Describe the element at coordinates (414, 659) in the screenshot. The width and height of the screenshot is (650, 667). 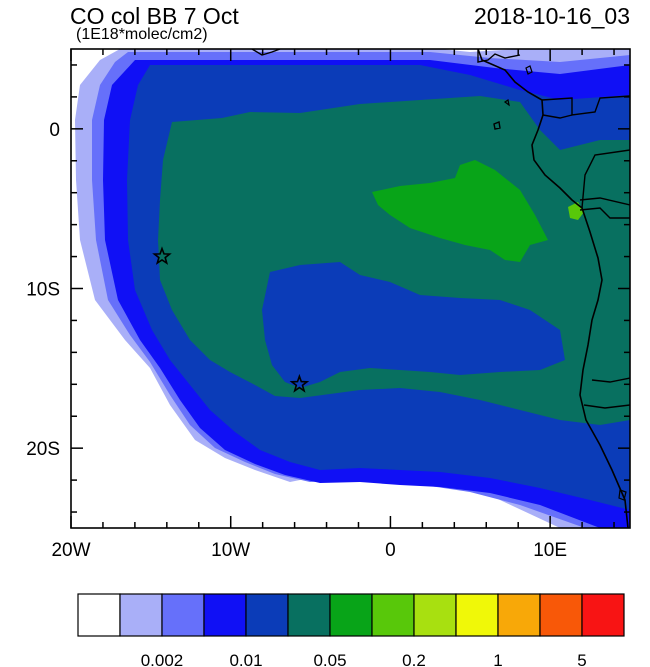
I see `colorbar-label: 0.2` at that location.